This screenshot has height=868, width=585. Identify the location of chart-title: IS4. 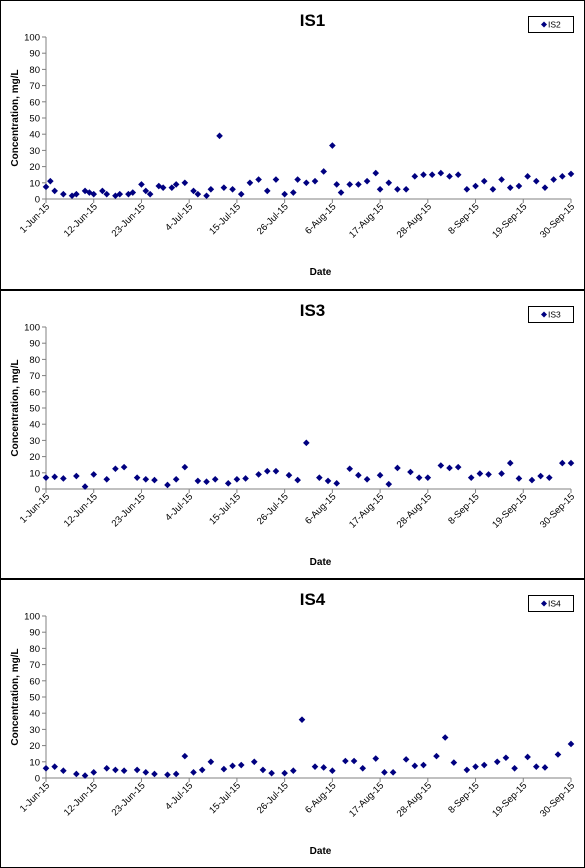
(313, 599).